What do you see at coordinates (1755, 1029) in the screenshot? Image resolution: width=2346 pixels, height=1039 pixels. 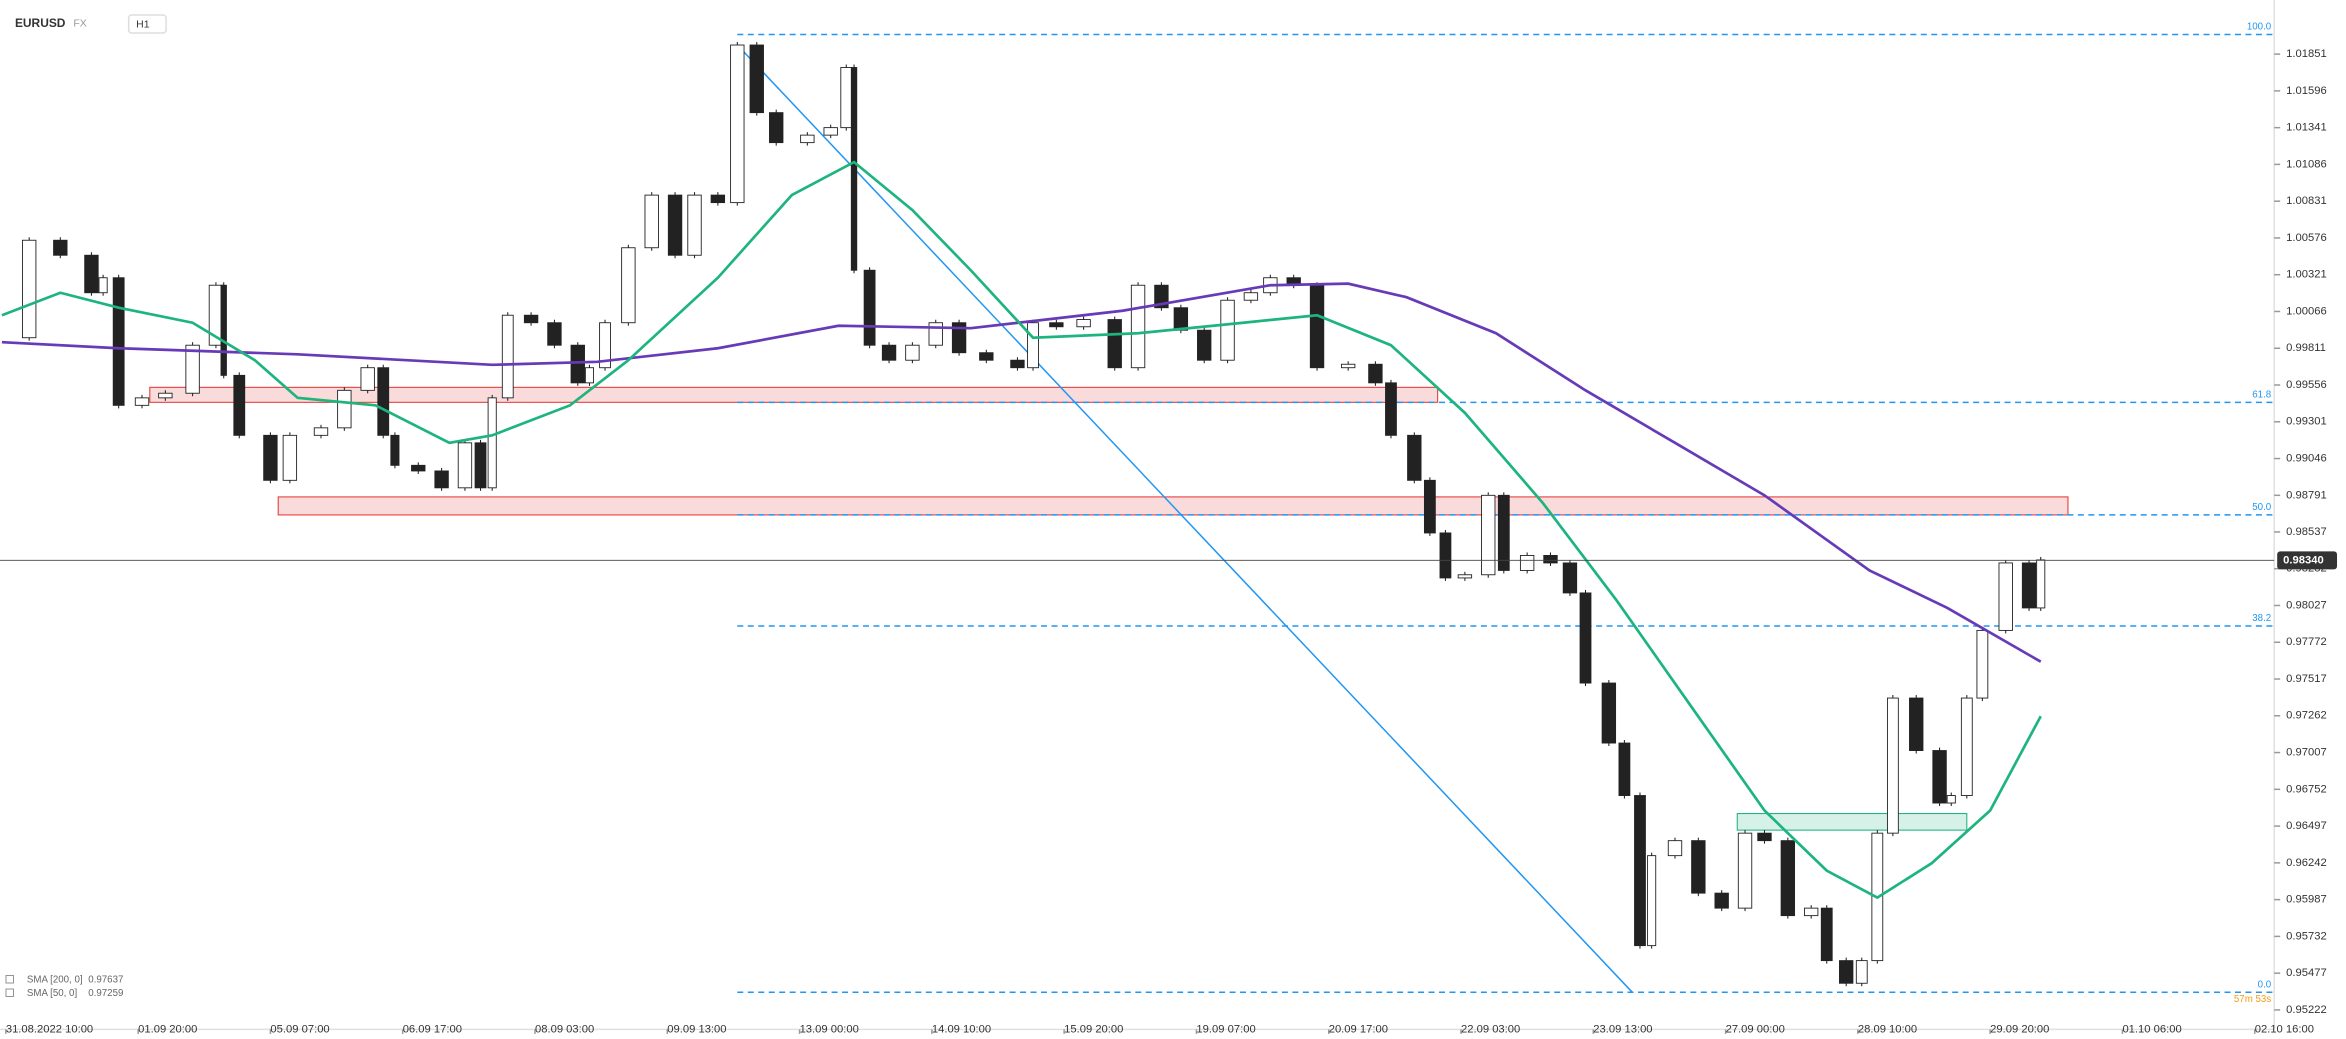 I see `x-tick-label: 27.09 00:00` at bounding box center [1755, 1029].